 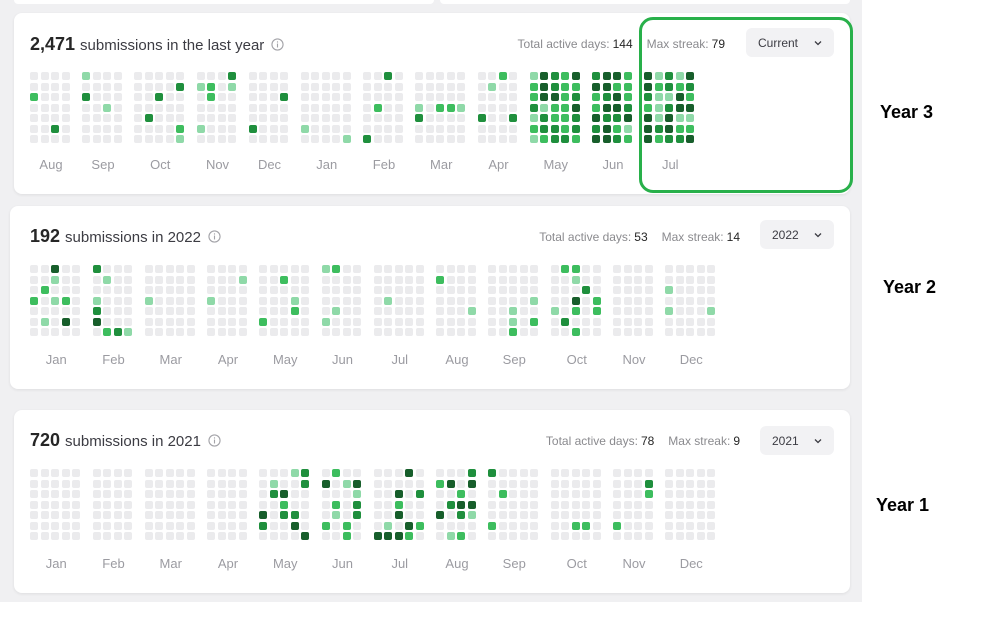 I want to click on info-circle-icon, so click(x=214, y=236).